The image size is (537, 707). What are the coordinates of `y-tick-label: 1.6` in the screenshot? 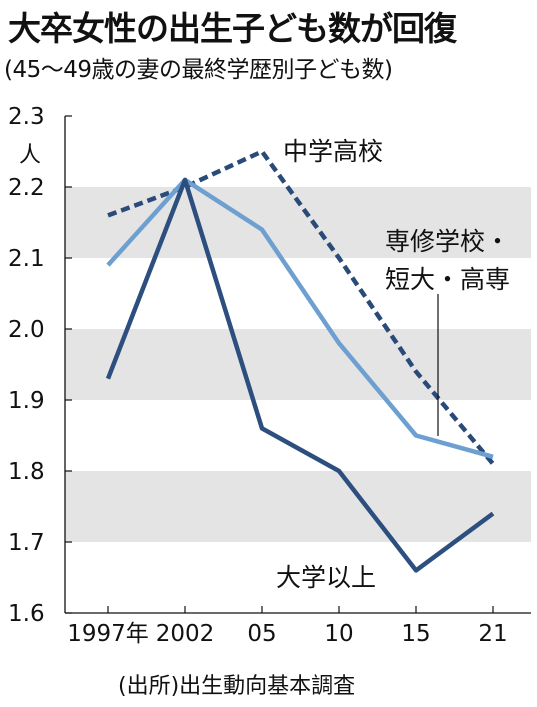 It's located at (26, 614).